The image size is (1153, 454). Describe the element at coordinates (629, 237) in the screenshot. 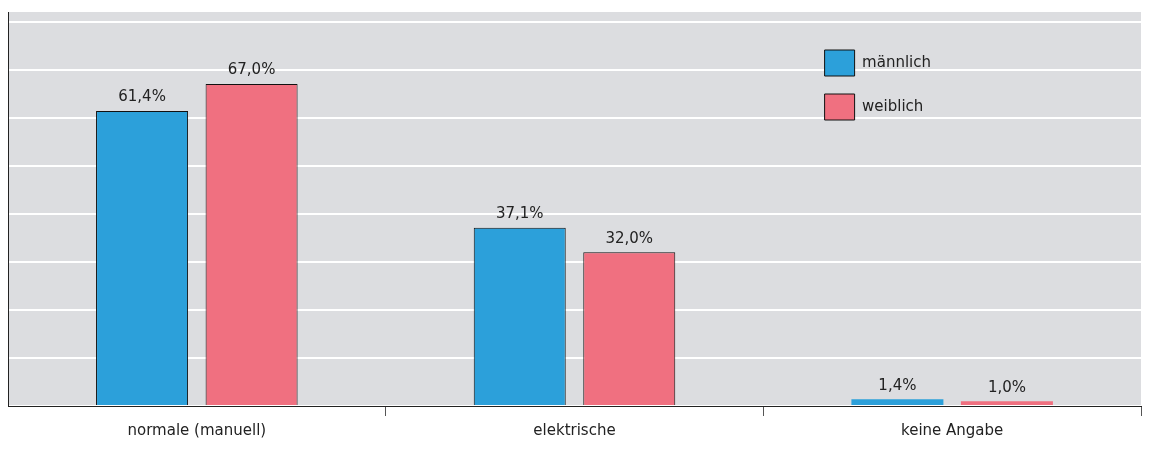

I see `data-label: 32,0%` at that location.